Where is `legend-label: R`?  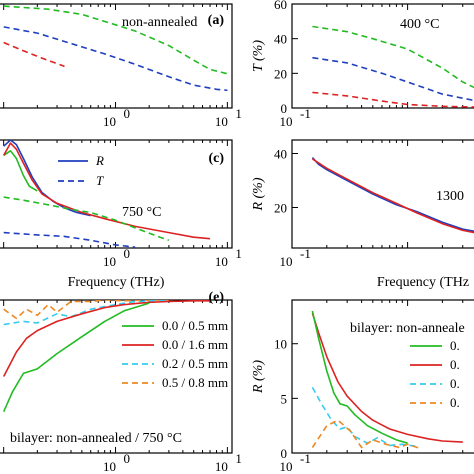
legend-label: R is located at coordinates (99, 160).